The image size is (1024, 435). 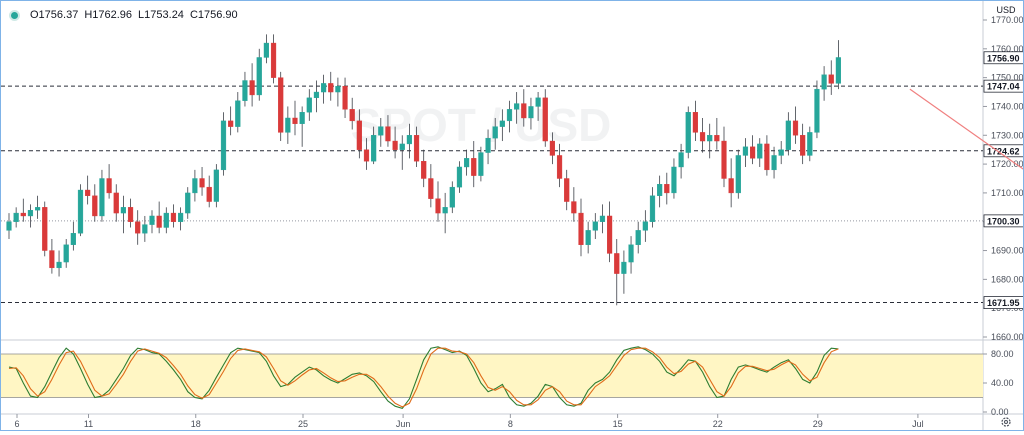 What do you see at coordinates (403, 424) in the screenshot?
I see `time-axis-tick-label: Jun` at bounding box center [403, 424].